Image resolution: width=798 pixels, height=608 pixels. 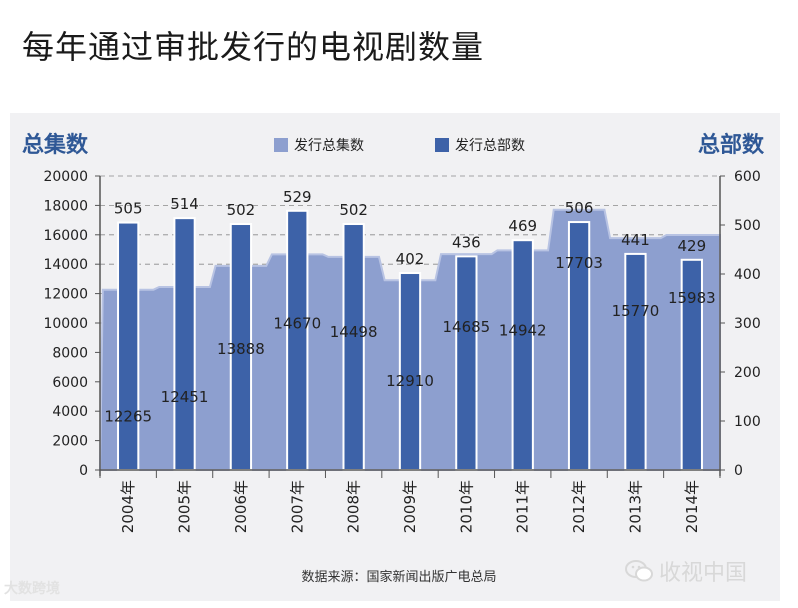 What do you see at coordinates (738, 471) in the screenshot?
I see `right-tick-label: 0` at bounding box center [738, 471].